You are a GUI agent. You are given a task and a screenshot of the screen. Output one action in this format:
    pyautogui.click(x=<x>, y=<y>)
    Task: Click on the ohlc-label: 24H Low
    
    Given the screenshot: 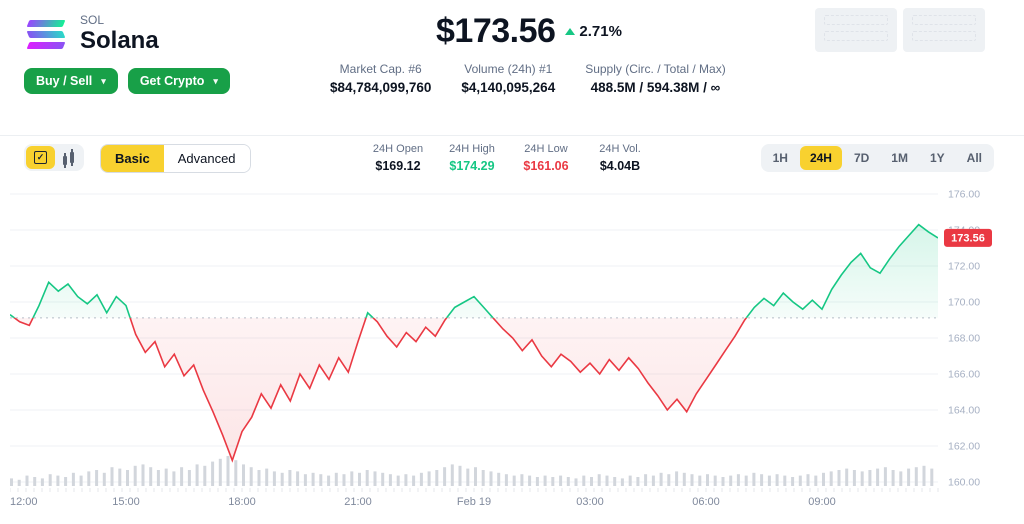 What is the action you would take?
    pyautogui.click(x=546, y=149)
    